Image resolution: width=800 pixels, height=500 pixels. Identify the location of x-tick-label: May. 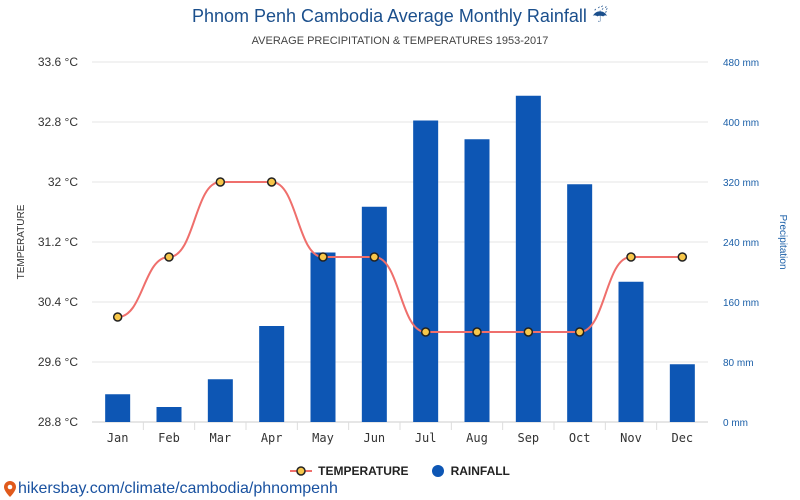
(323, 438).